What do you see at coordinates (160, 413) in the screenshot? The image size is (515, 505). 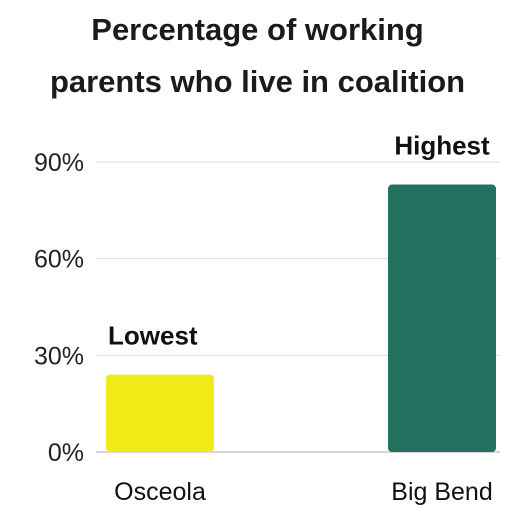 I see `bar-osceola` at bounding box center [160, 413].